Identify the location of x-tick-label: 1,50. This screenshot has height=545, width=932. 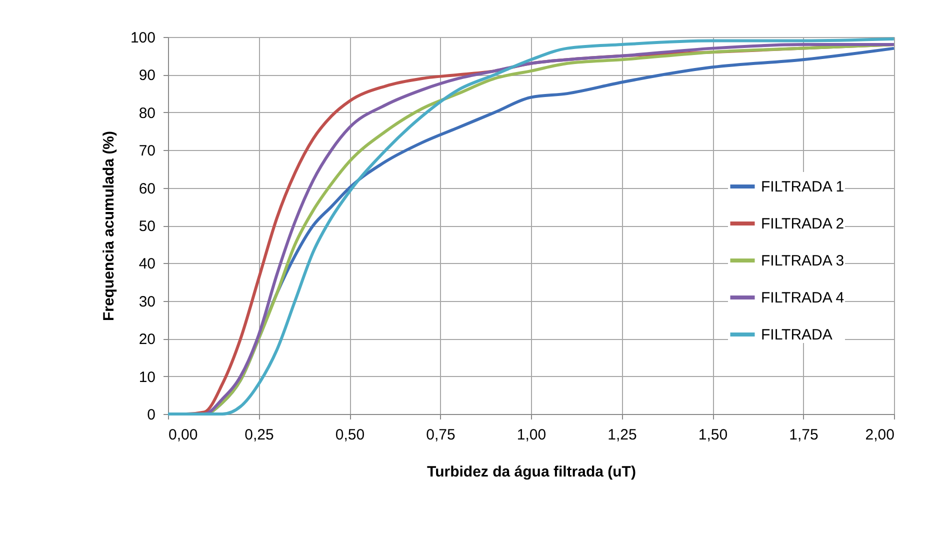
(713, 435).